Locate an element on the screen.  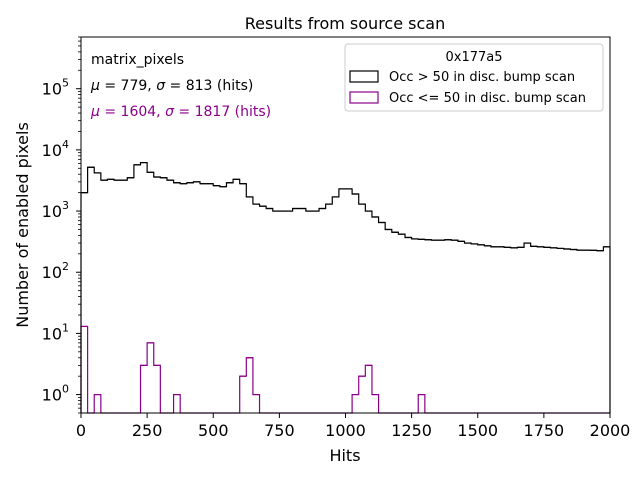
y-tick-label: 10⁴ is located at coordinates (55, 149).